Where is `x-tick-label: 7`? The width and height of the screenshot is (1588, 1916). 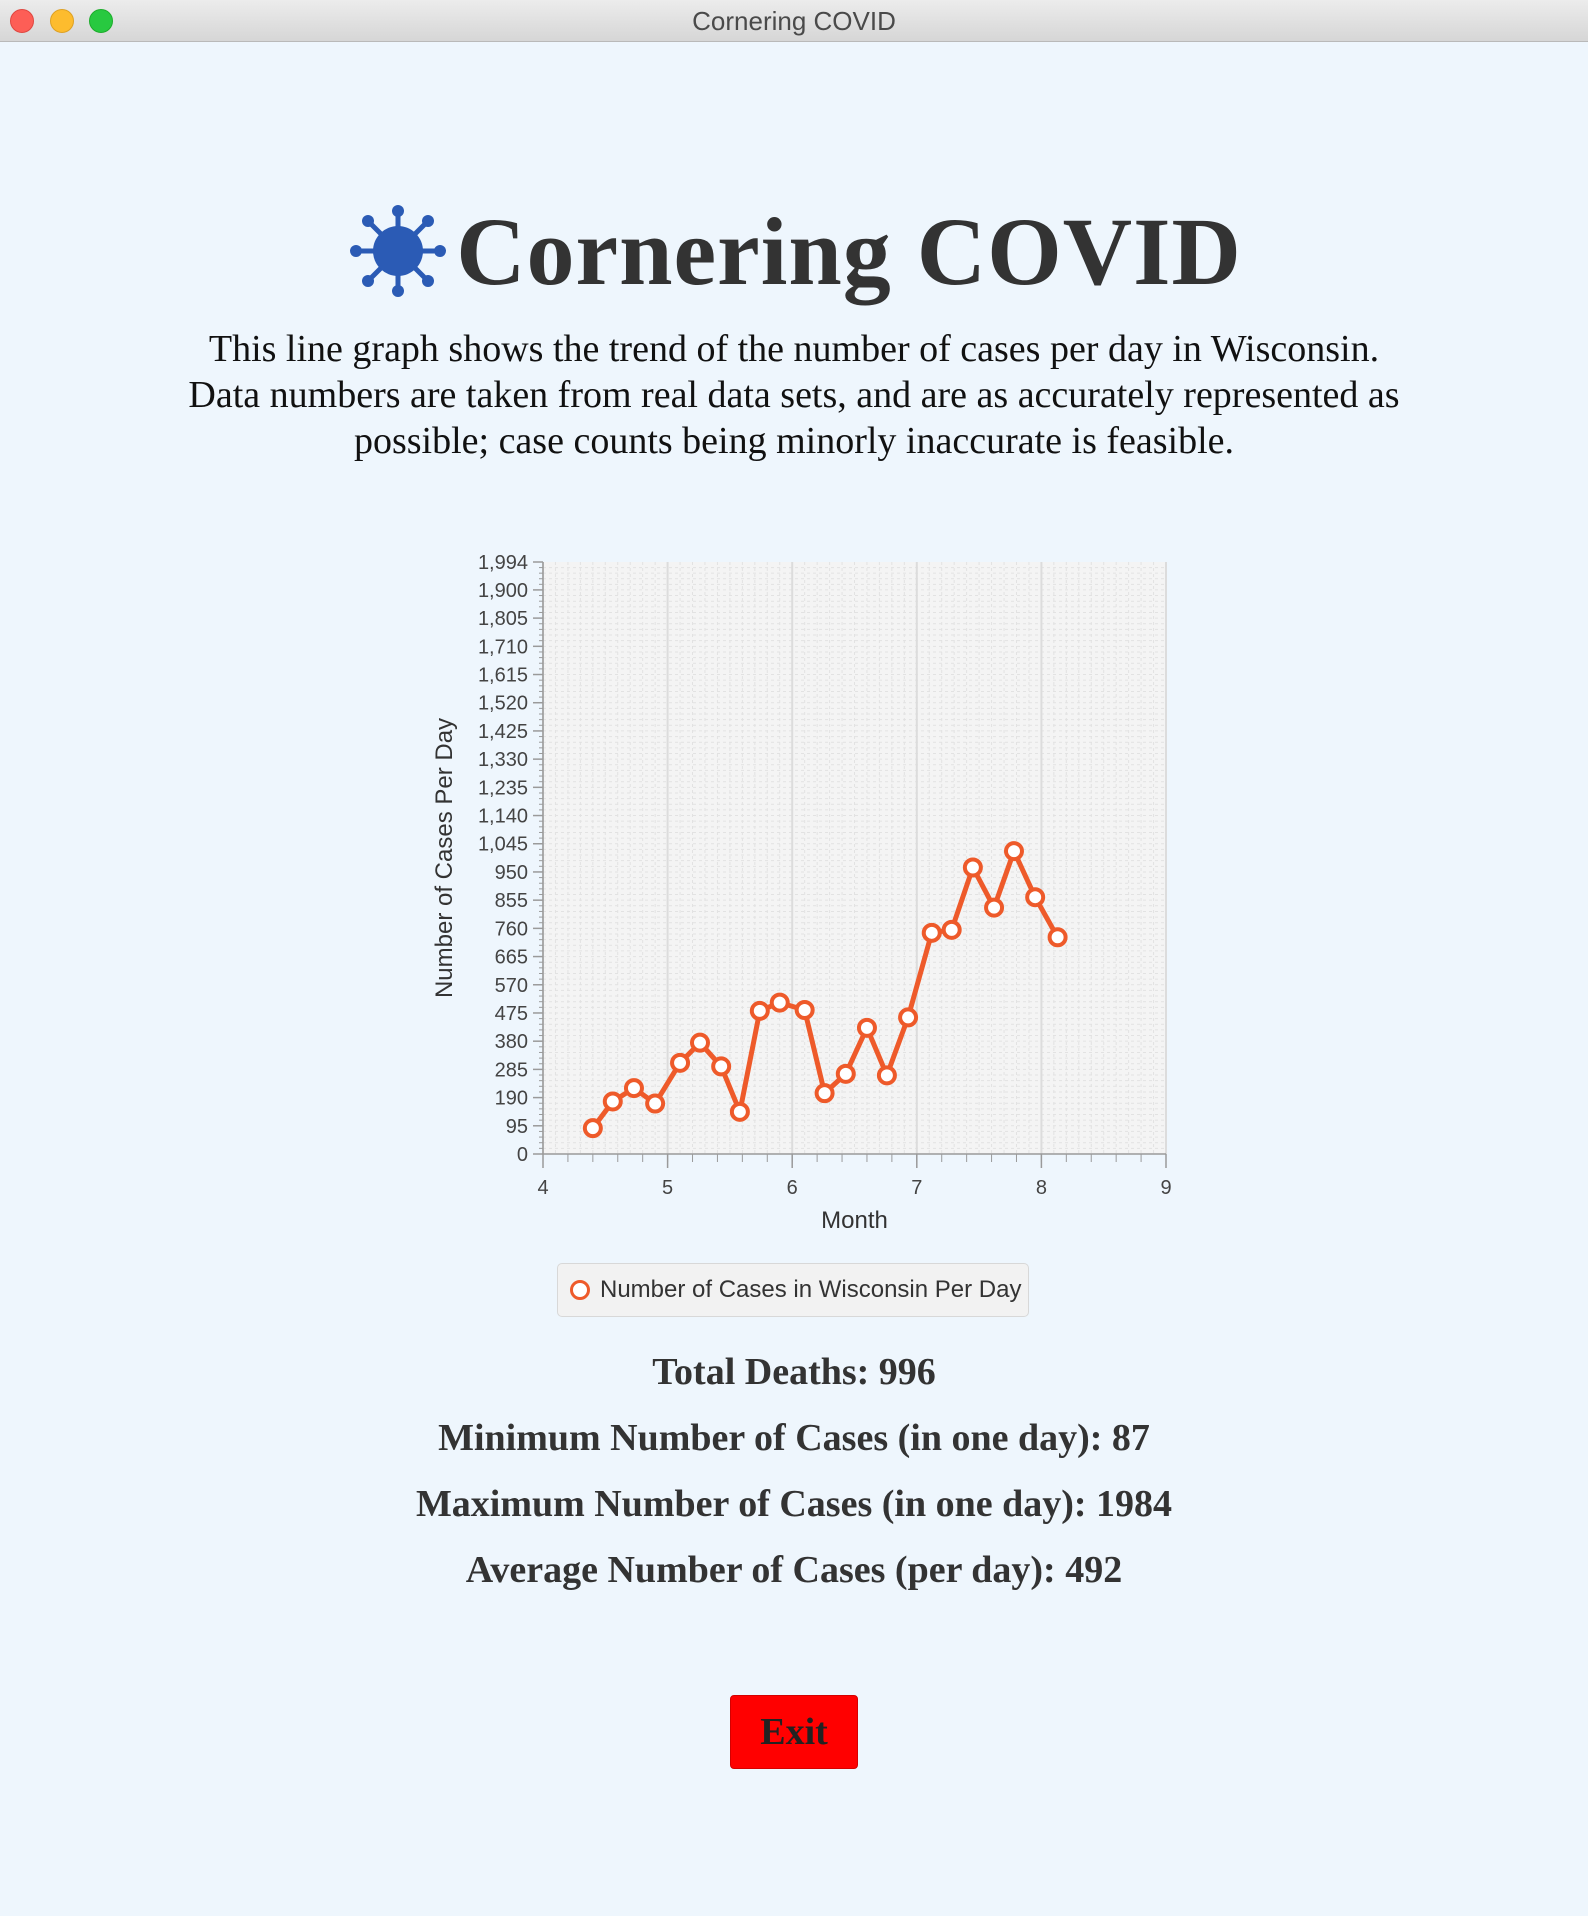 x-tick-label: 7 is located at coordinates (916, 1188).